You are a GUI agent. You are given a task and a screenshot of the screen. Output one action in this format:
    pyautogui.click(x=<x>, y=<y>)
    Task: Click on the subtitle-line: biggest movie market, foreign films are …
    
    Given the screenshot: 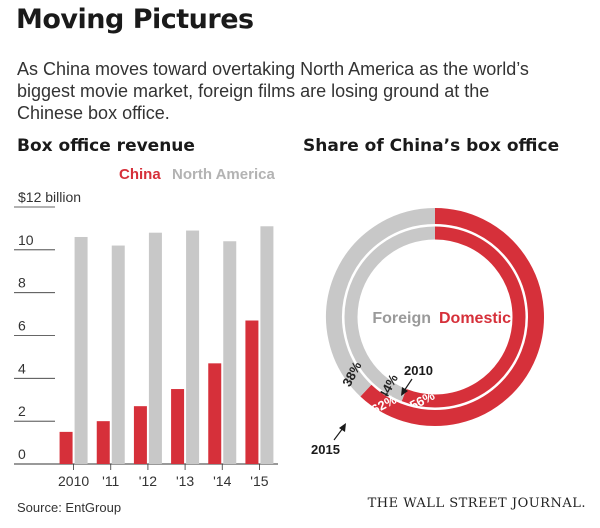 What is the action you would take?
    pyautogui.click(x=253, y=91)
    